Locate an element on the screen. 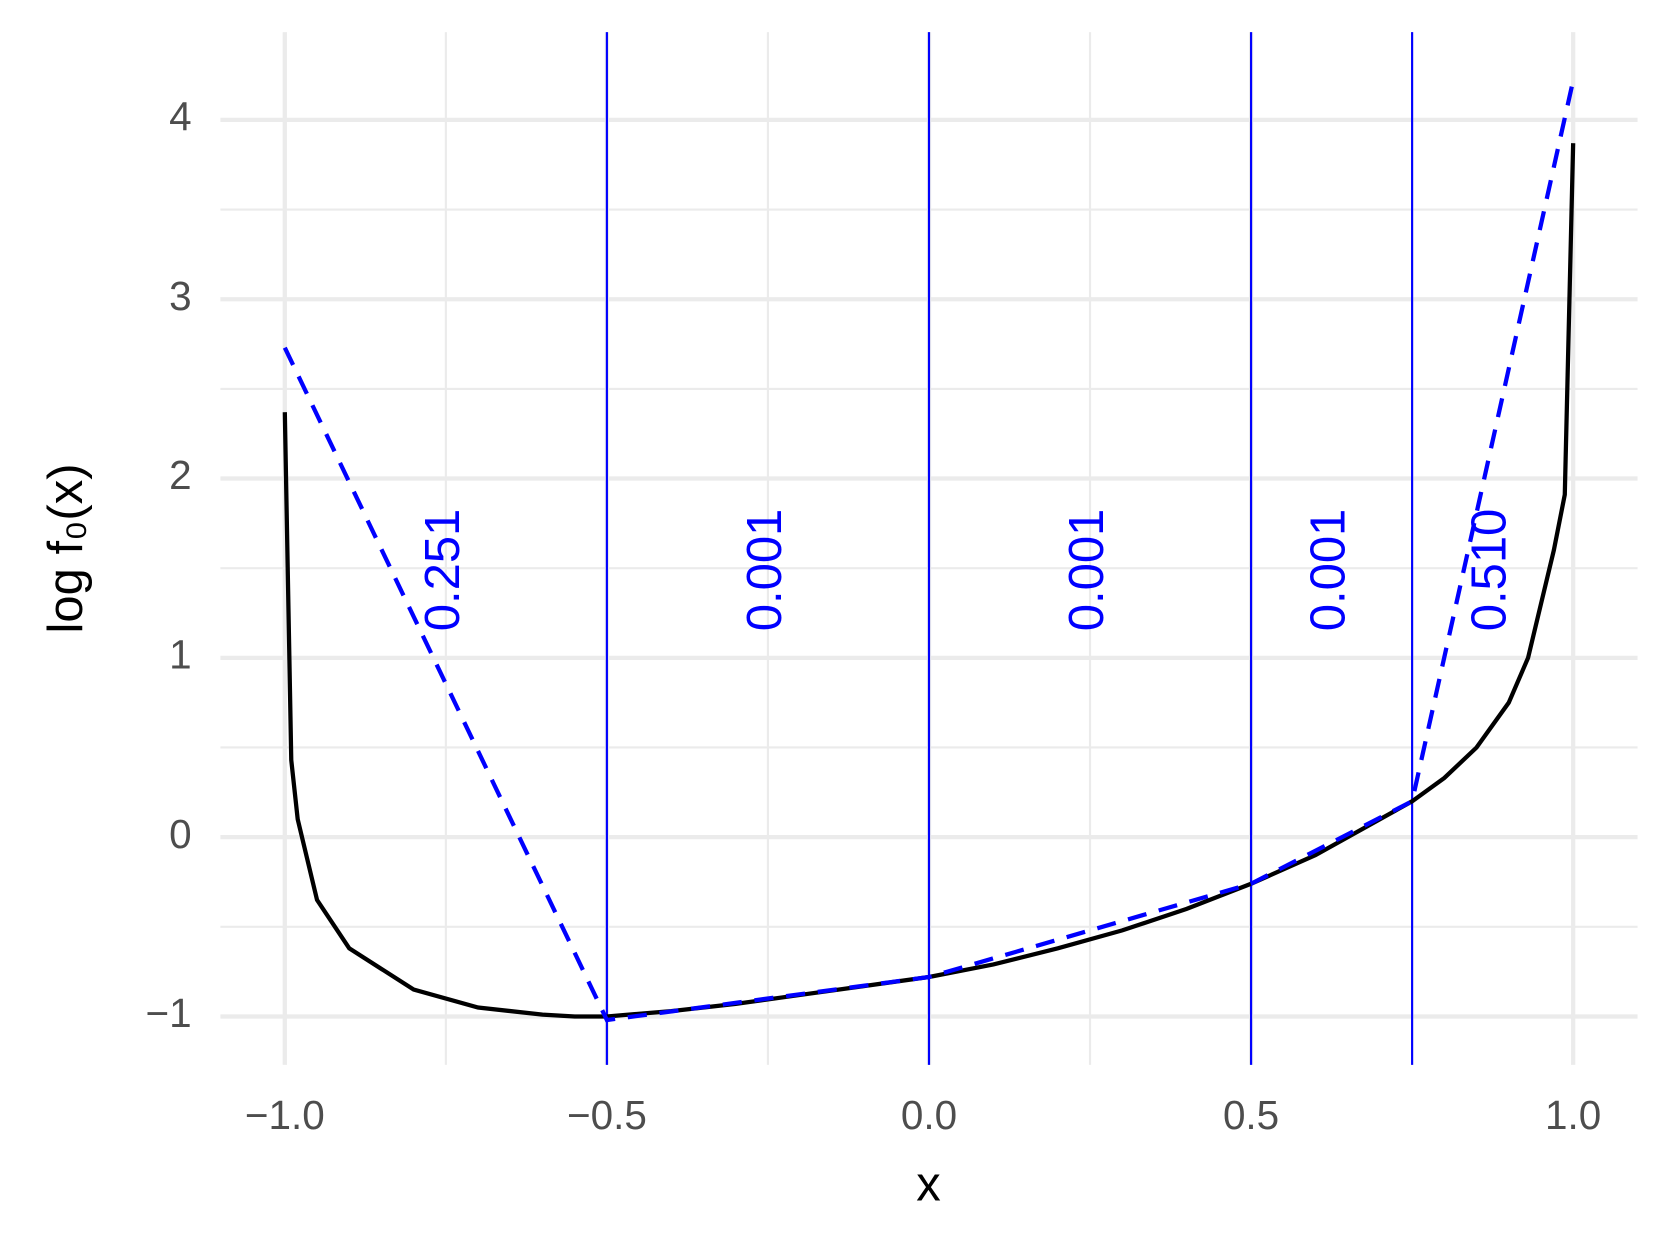  x-tick-label: −1.0 is located at coordinates (285, 1115).